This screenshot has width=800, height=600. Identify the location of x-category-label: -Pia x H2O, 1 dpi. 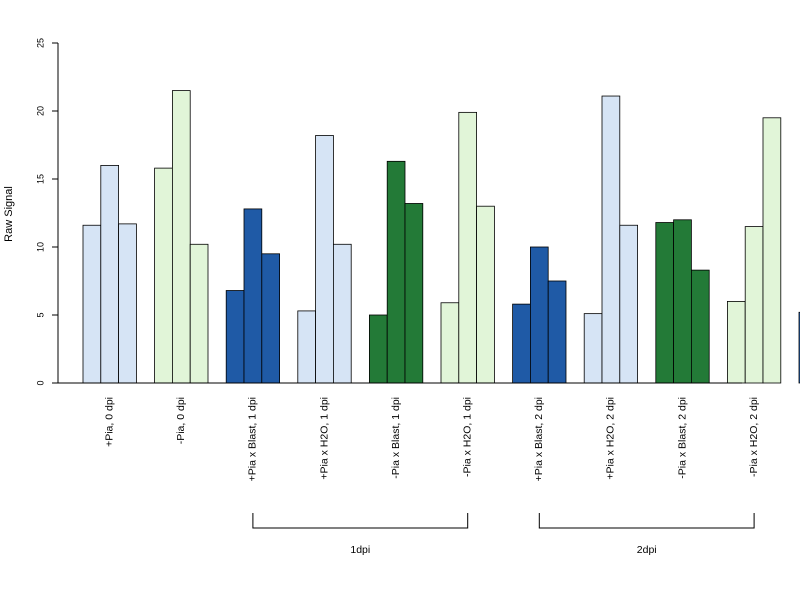
(467, 437).